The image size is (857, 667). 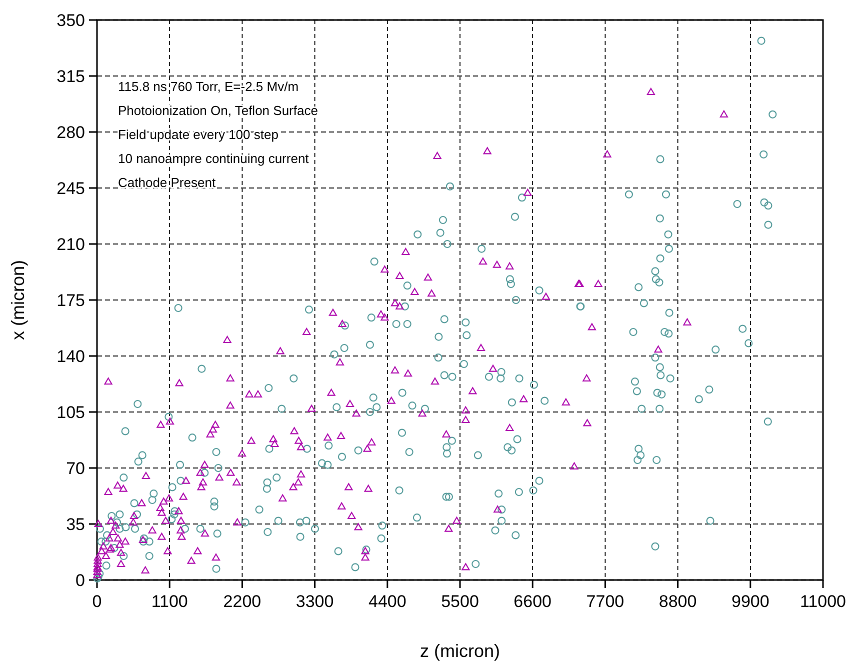 I want to click on x-tick-label: 2200, so click(x=242, y=601).